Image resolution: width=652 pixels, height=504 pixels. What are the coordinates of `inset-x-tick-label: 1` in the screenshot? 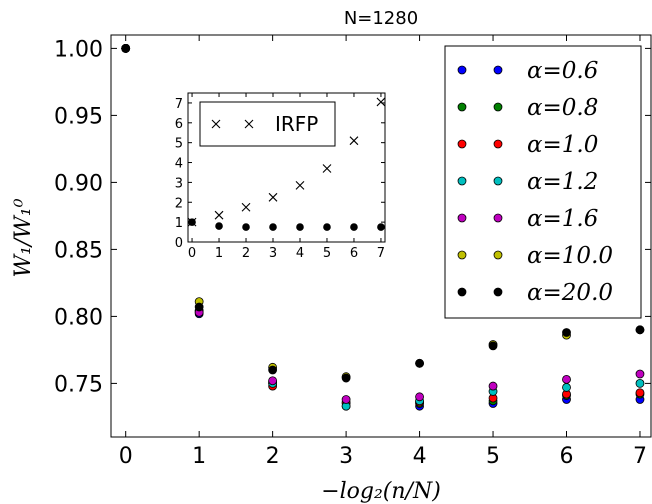 It's located at (219, 253).